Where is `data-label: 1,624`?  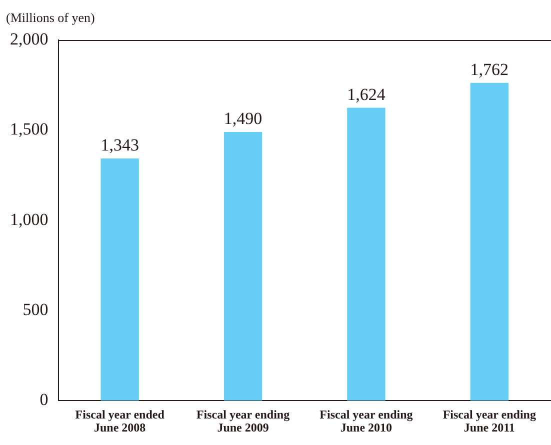
data-label: 1,624 is located at coordinates (366, 94).